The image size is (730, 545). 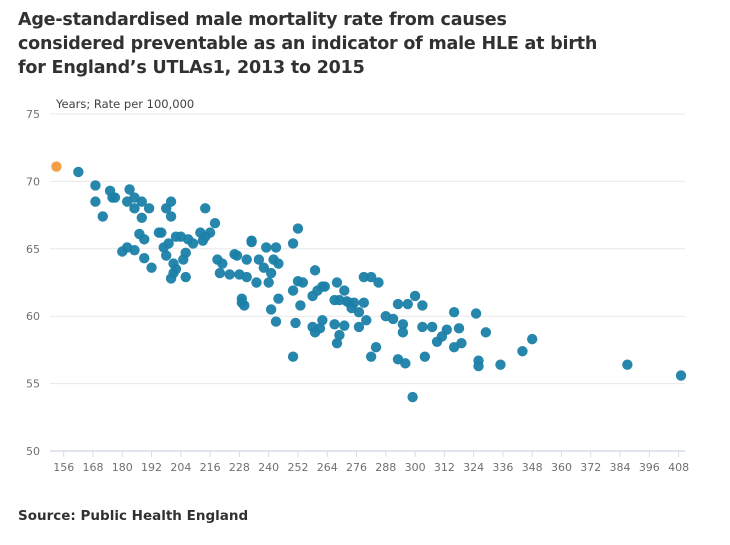 I want to click on x-tick-label: 168, so click(x=93, y=467).